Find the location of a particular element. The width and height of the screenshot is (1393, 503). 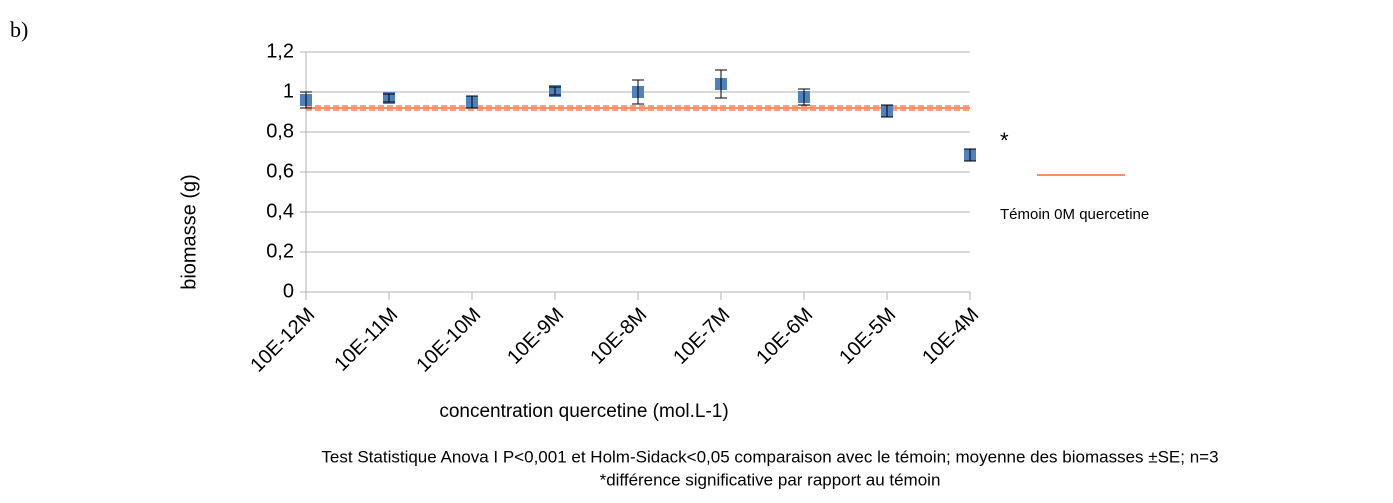

x-tick-label: 10E-10M is located at coordinates (448, 340).